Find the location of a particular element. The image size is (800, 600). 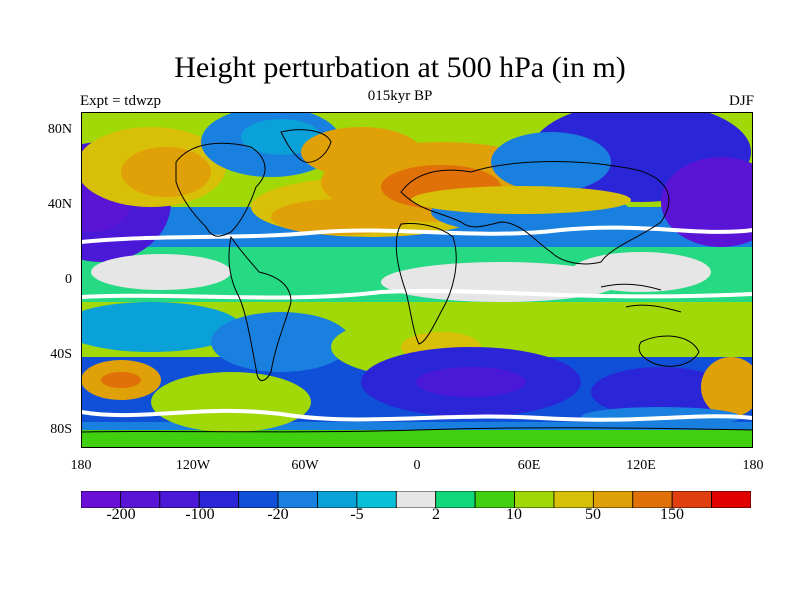

lon-label-60e: 60E is located at coordinates (529, 465).